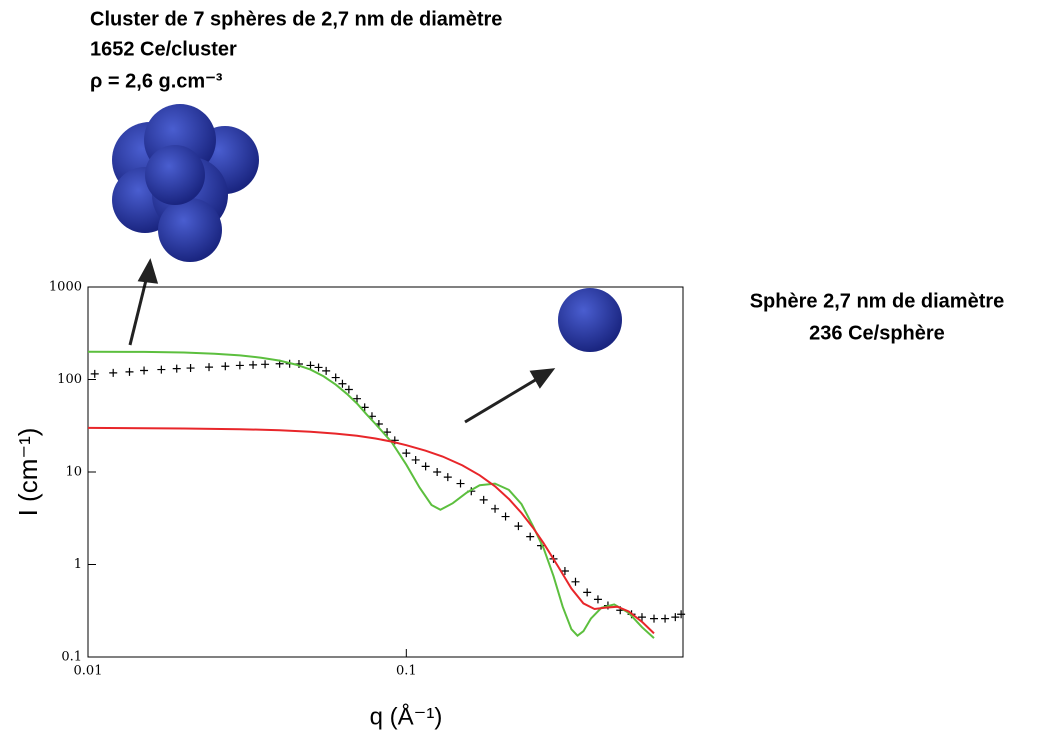  I want to click on arrows, so click(342, 341).